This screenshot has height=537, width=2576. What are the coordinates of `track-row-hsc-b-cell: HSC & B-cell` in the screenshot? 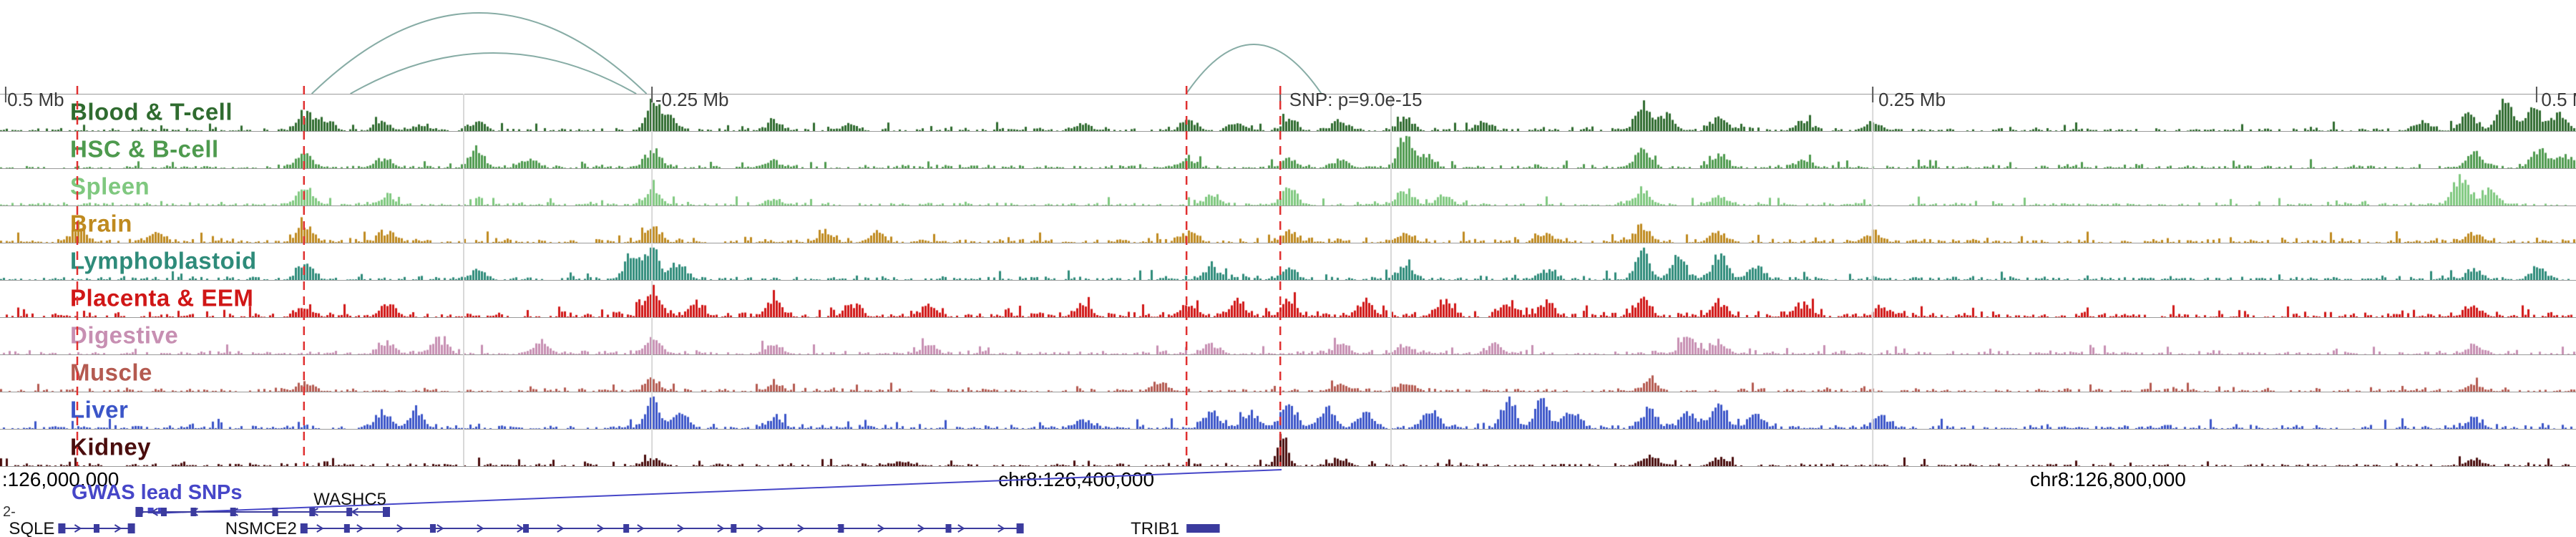 It's located at (1288, 150).